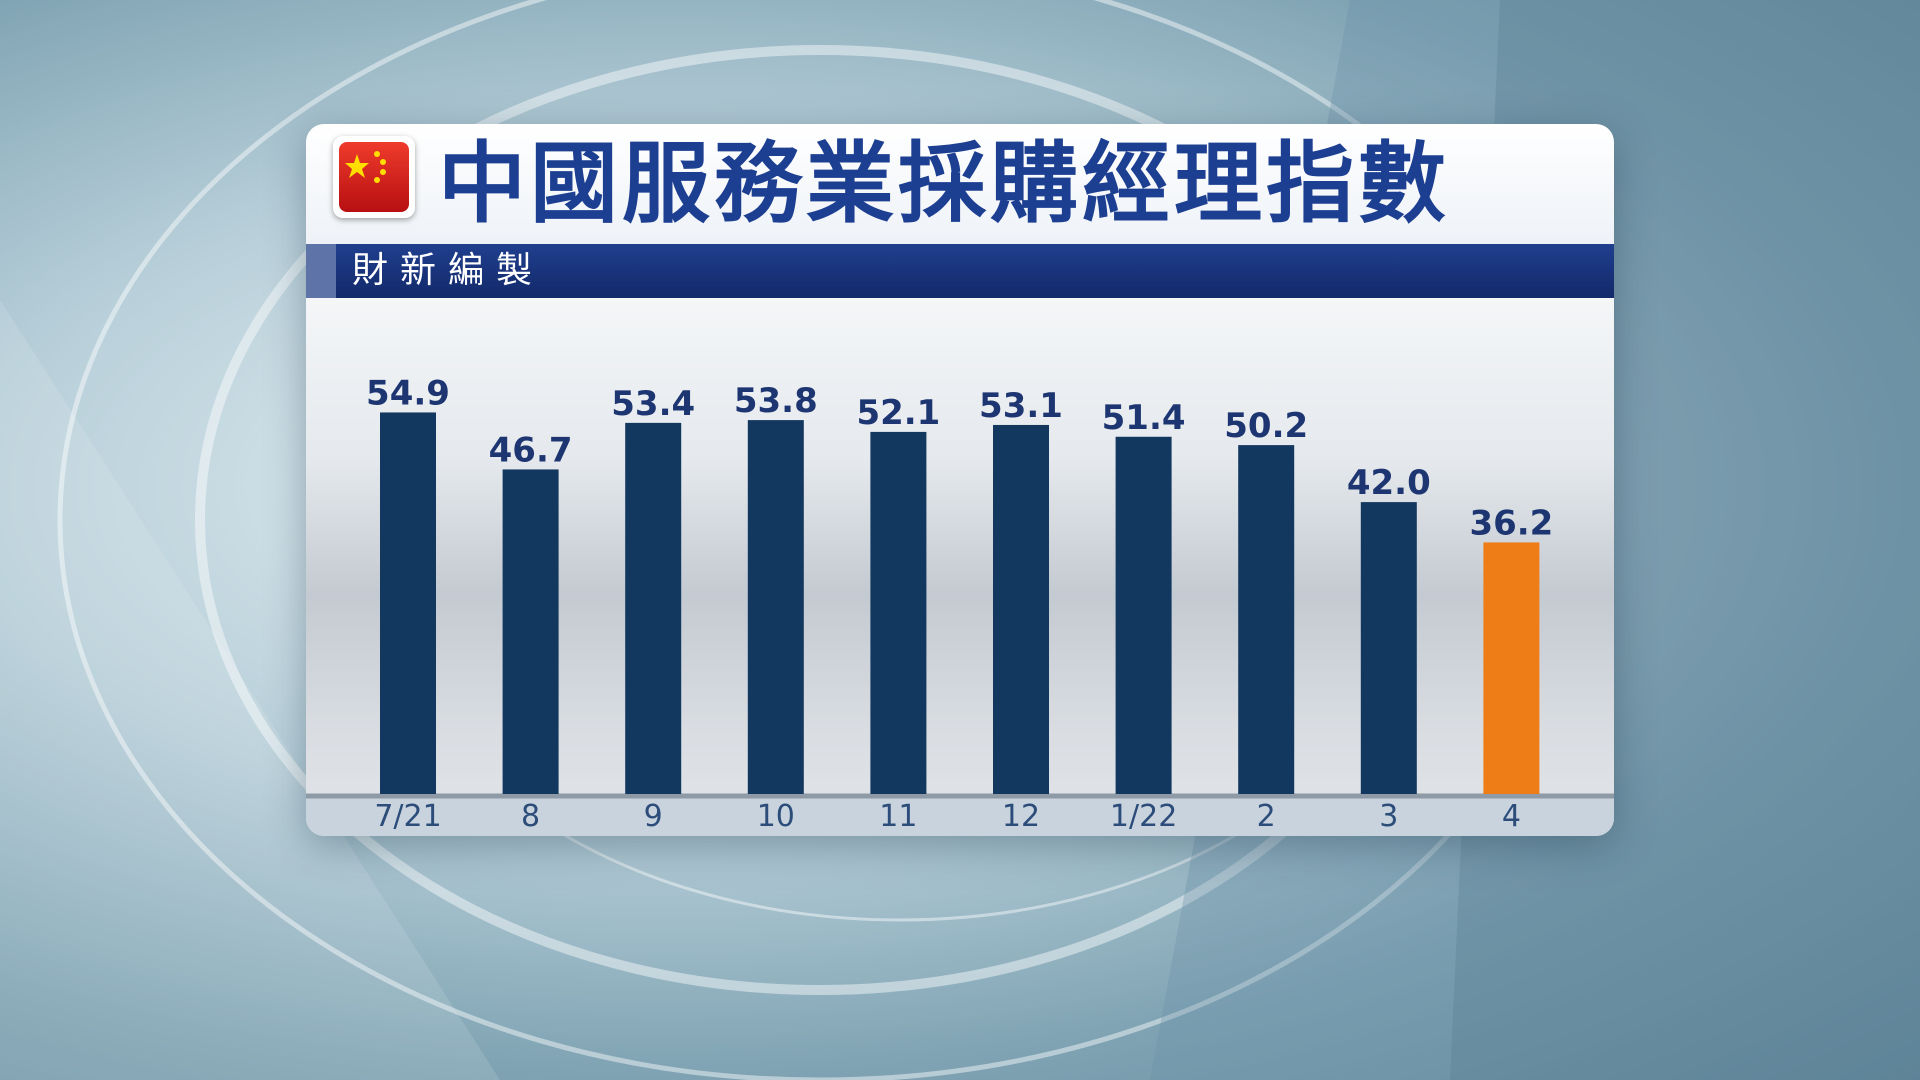 This screenshot has width=1920, height=1080. What do you see at coordinates (374, 177) in the screenshot?
I see `china-flag-icon` at bounding box center [374, 177].